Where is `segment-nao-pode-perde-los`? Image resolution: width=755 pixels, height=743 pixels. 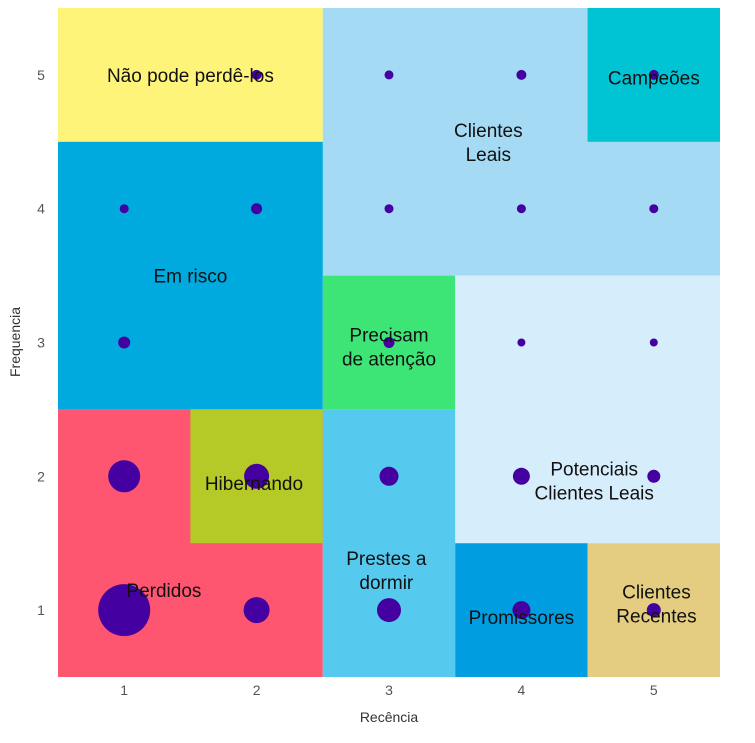 segment-nao-pode-perde-los is located at coordinates (190, 75).